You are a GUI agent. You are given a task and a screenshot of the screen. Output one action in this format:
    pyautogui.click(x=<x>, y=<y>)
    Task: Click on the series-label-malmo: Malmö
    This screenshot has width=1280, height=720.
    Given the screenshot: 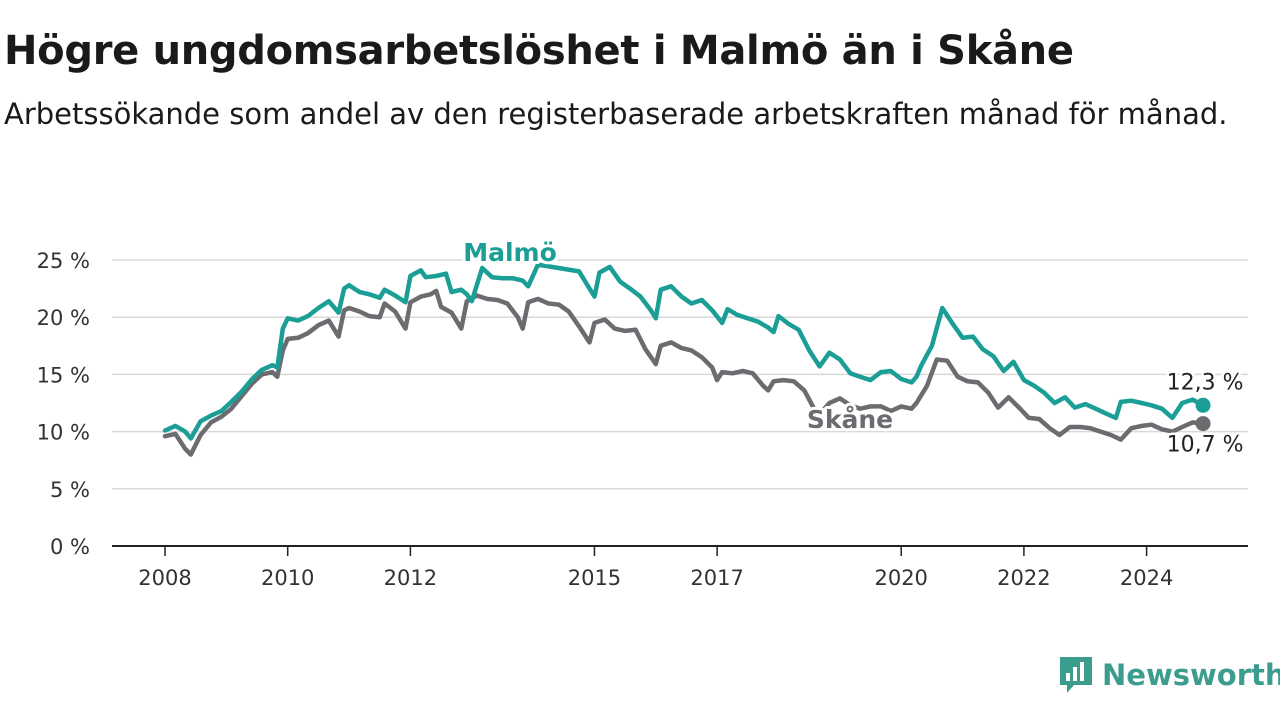 What is the action you would take?
    pyautogui.click(x=510, y=252)
    